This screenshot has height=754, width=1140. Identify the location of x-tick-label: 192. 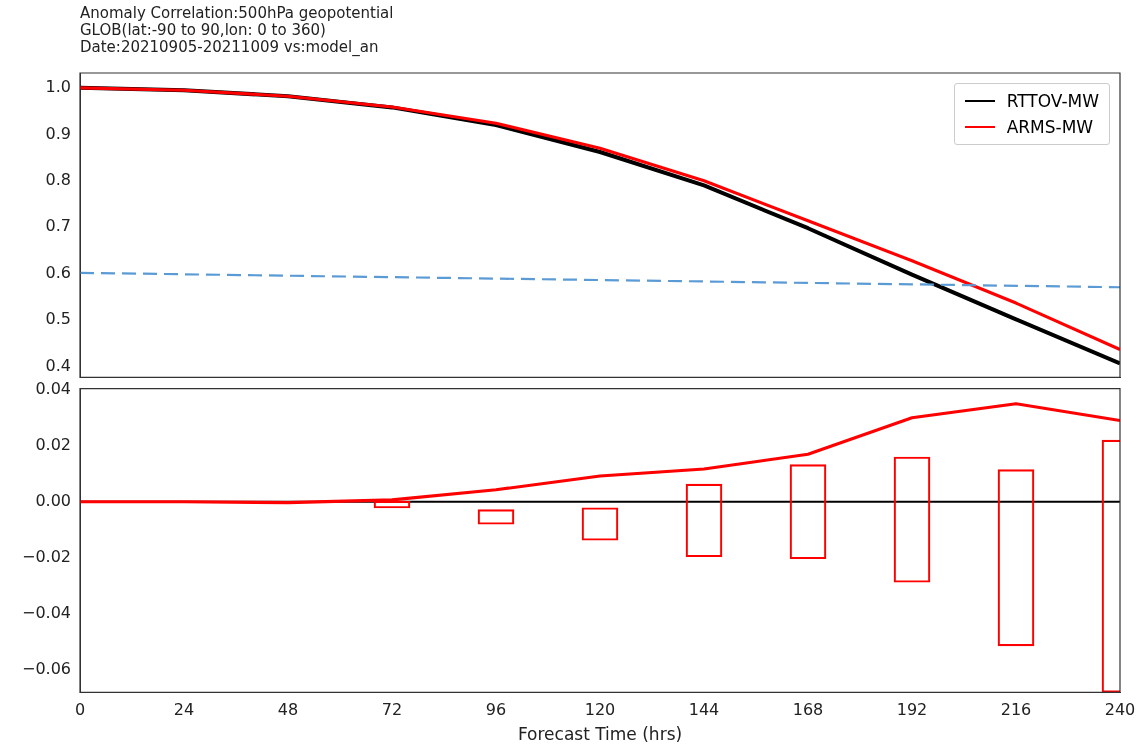
(912, 710).